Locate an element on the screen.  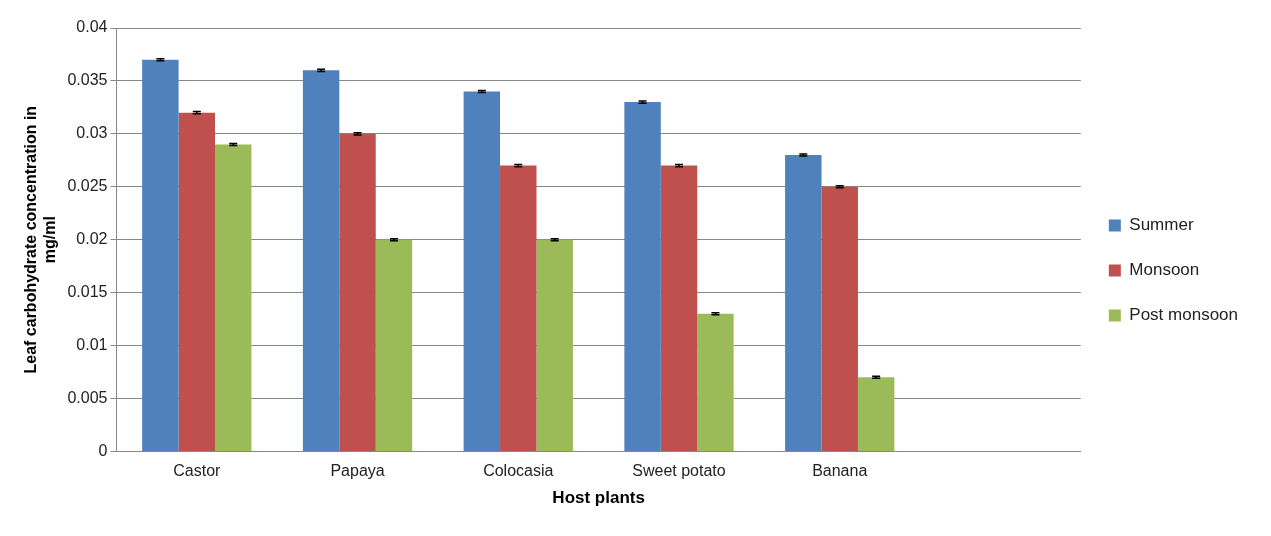
legend-label: Post monsoon is located at coordinates (1184, 315).